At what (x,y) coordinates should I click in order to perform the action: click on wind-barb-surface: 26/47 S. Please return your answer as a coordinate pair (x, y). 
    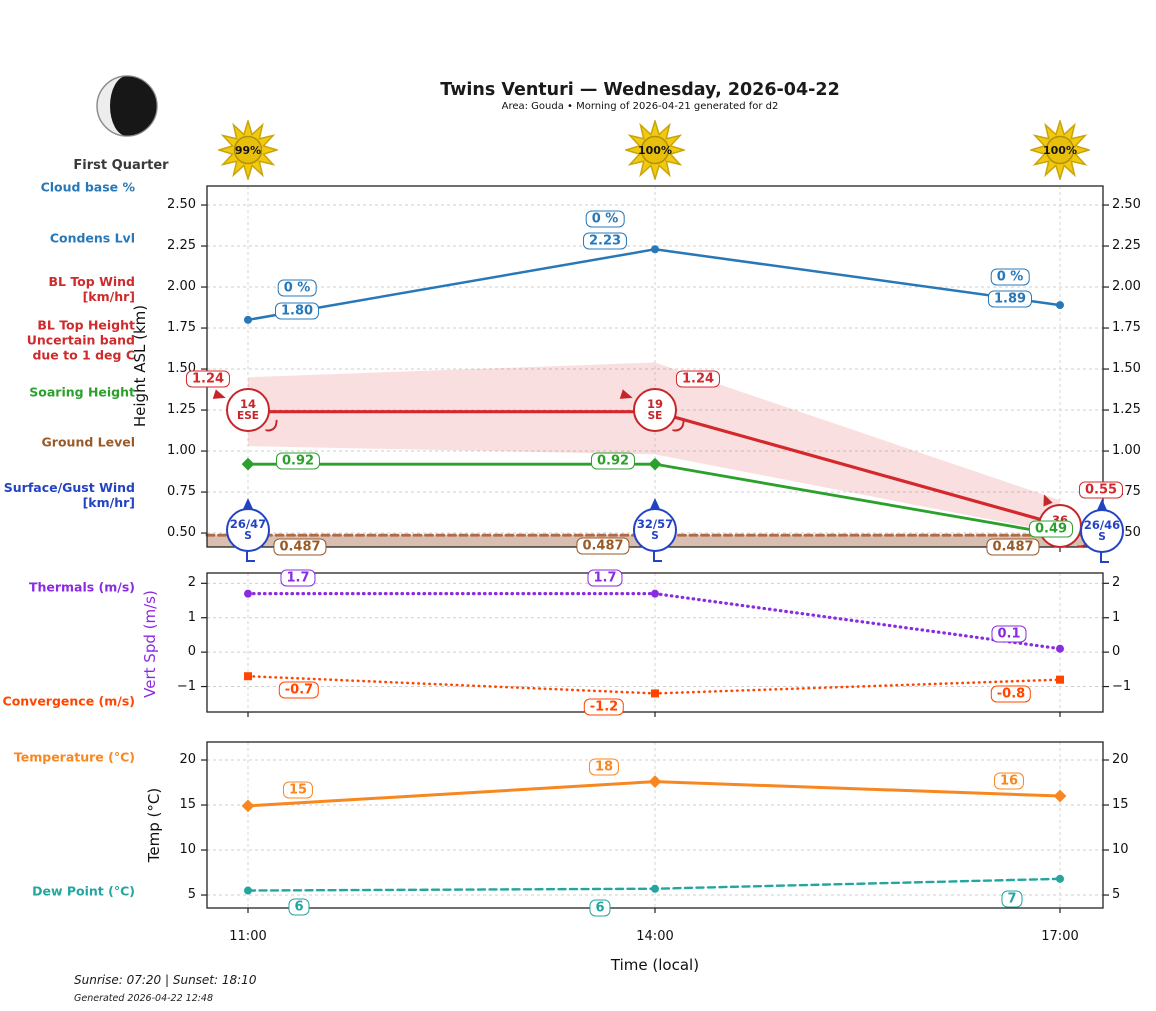
    Looking at the image, I should click on (248, 530).